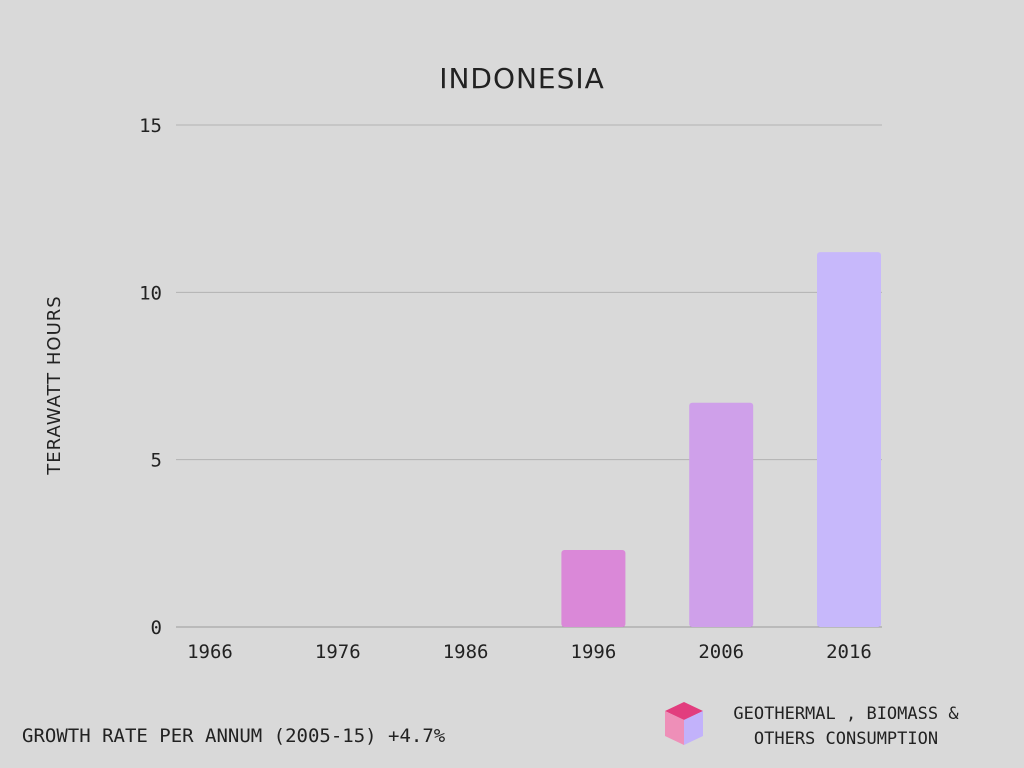  I want to click on bar-2006, so click(721, 514).